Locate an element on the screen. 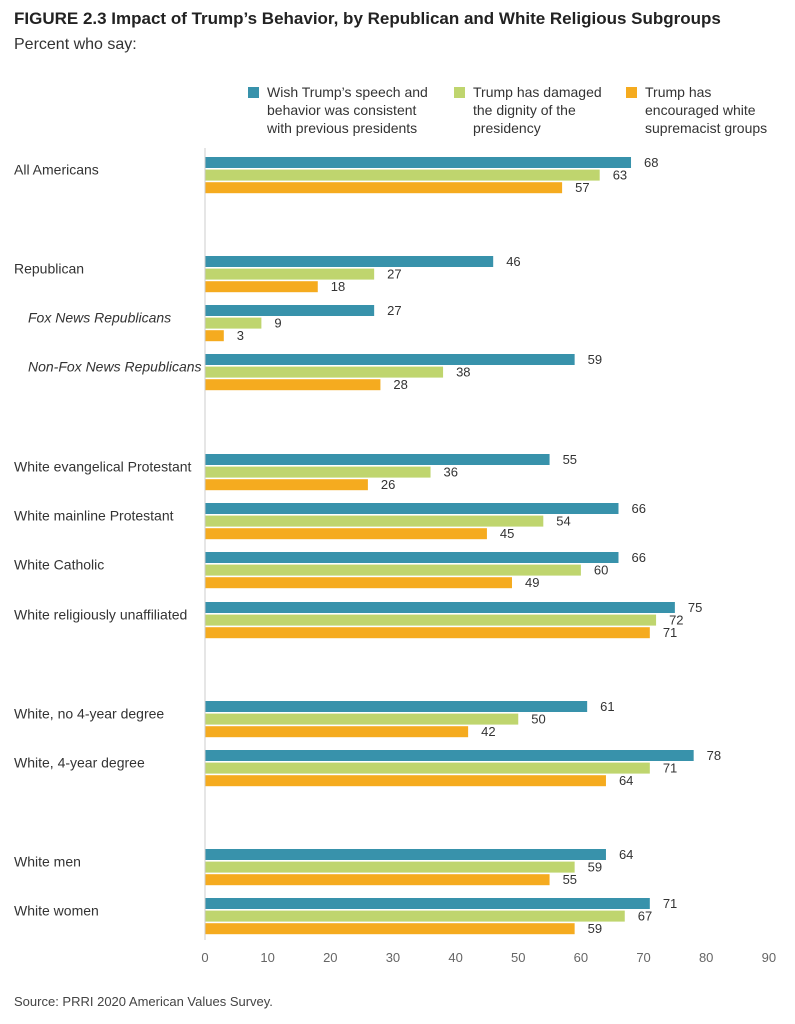 This screenshot has height=1024, width=795. legend-label-2: presidency is located at coordinates (507, 128).